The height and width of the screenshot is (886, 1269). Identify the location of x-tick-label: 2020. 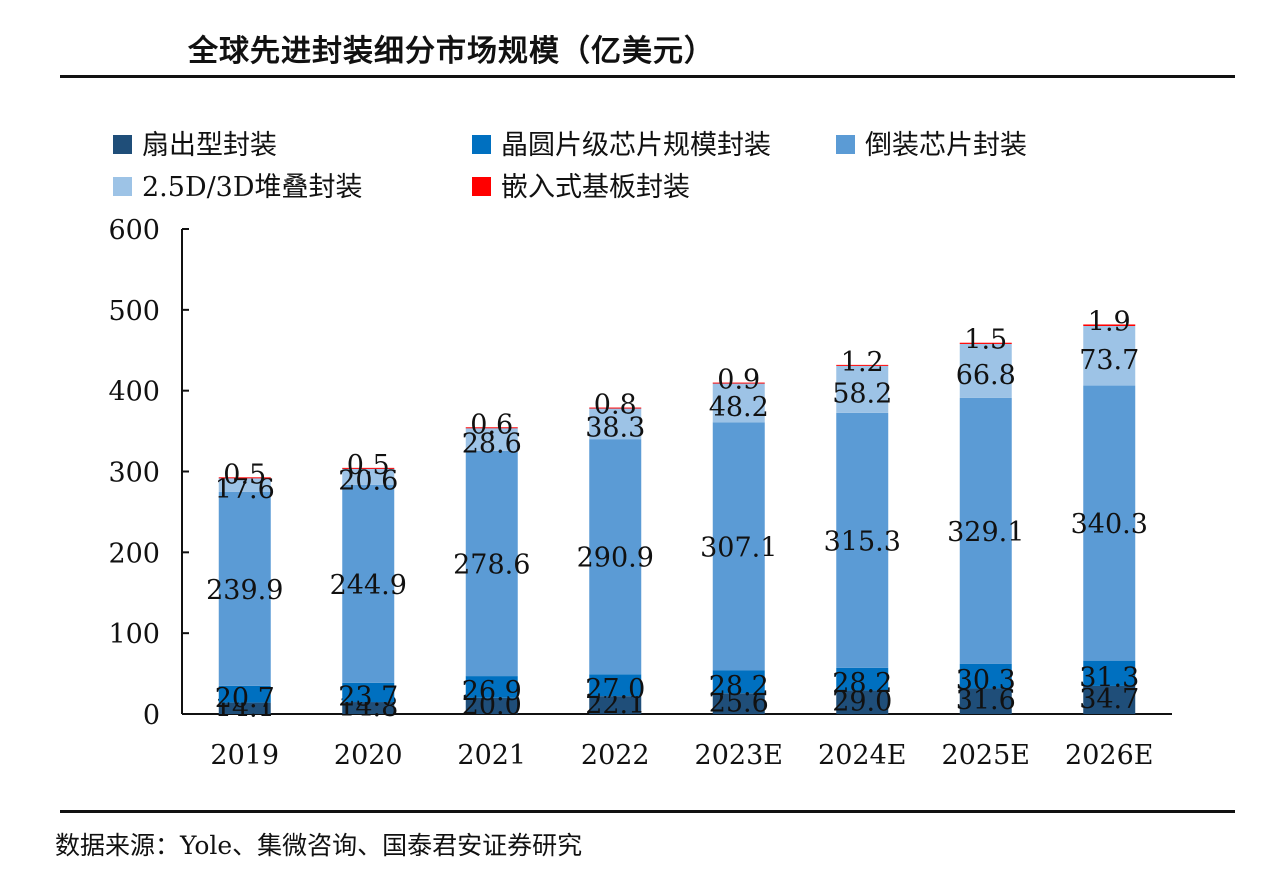
(368, 755).